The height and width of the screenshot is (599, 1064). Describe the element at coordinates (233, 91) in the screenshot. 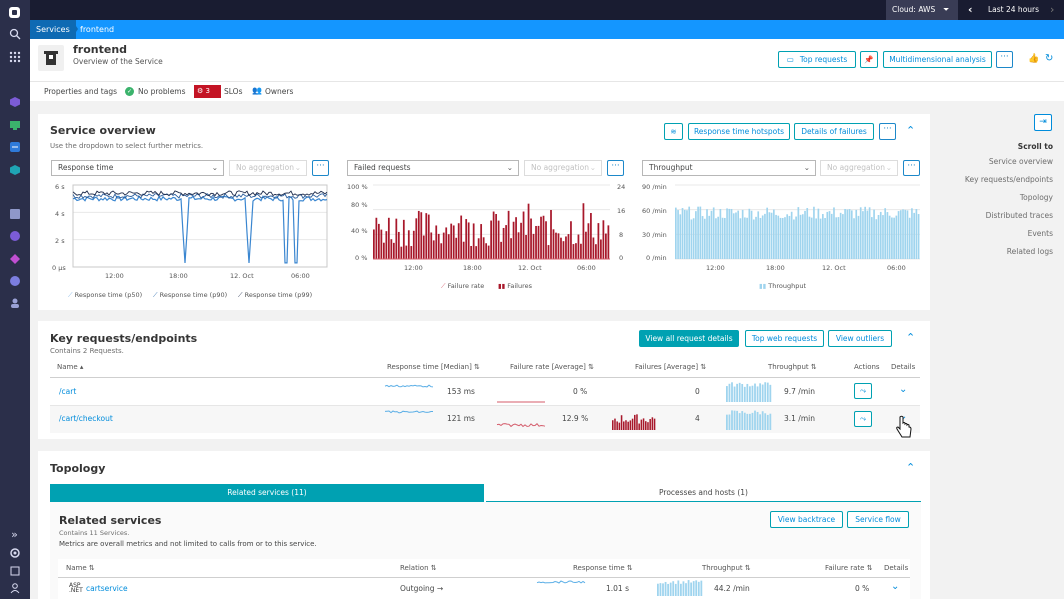

I see `slos-link: SLOs` at that location.